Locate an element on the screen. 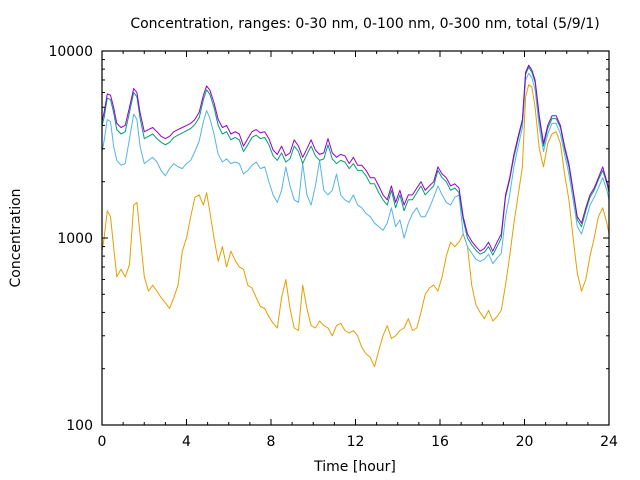 The width and height of the screenshot is (640, 480). x-axis-label: Time [hour] is located at coordinates (354, 467).